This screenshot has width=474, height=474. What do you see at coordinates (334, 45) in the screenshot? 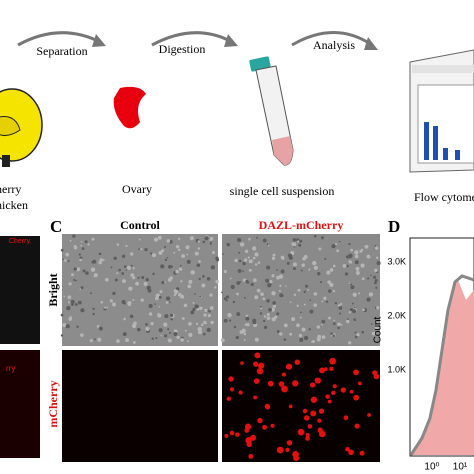
I see `step-label: Analysis` at bounding box center [334, 45].